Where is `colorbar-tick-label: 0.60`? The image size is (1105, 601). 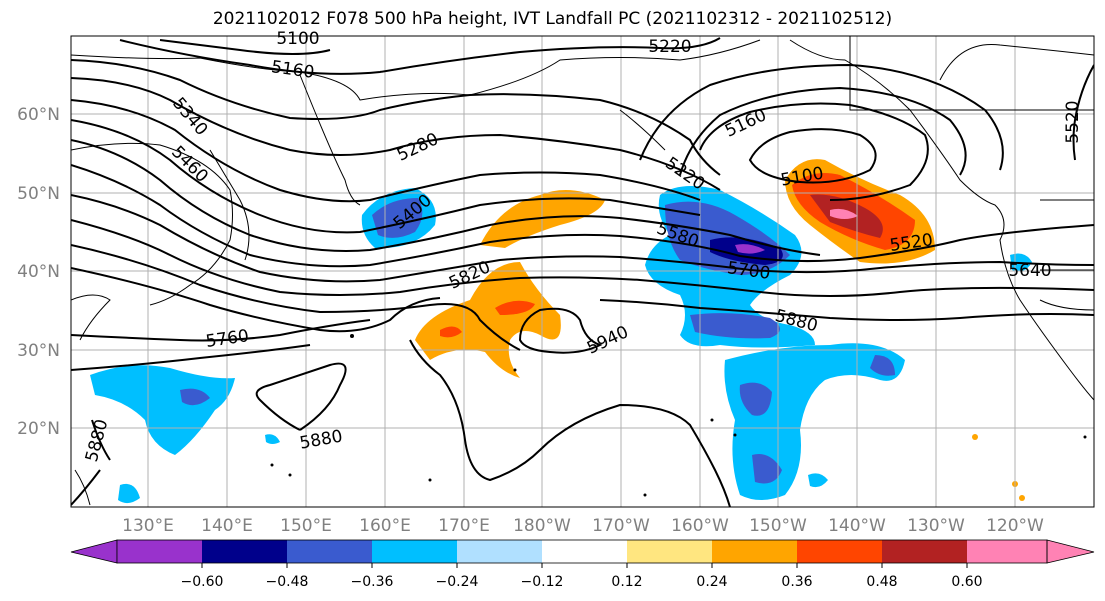 colorbar-tick-label: 0.60 is located at coordinates (966, 582).